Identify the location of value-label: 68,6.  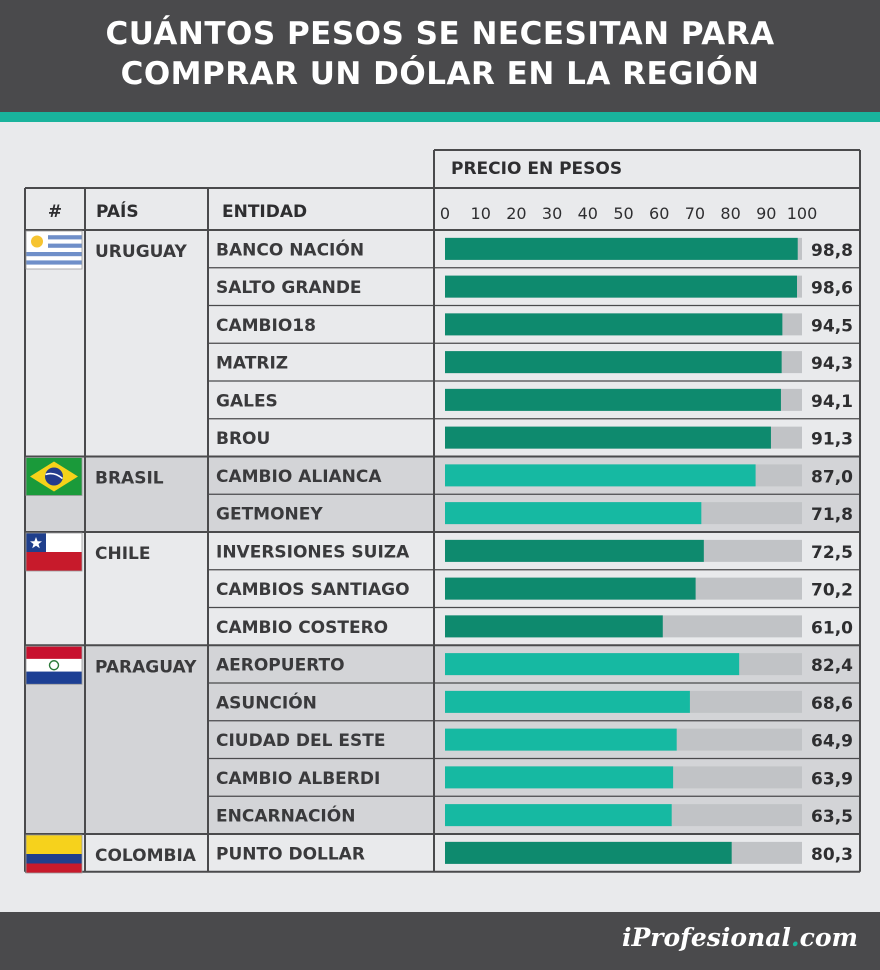
(832, 704).